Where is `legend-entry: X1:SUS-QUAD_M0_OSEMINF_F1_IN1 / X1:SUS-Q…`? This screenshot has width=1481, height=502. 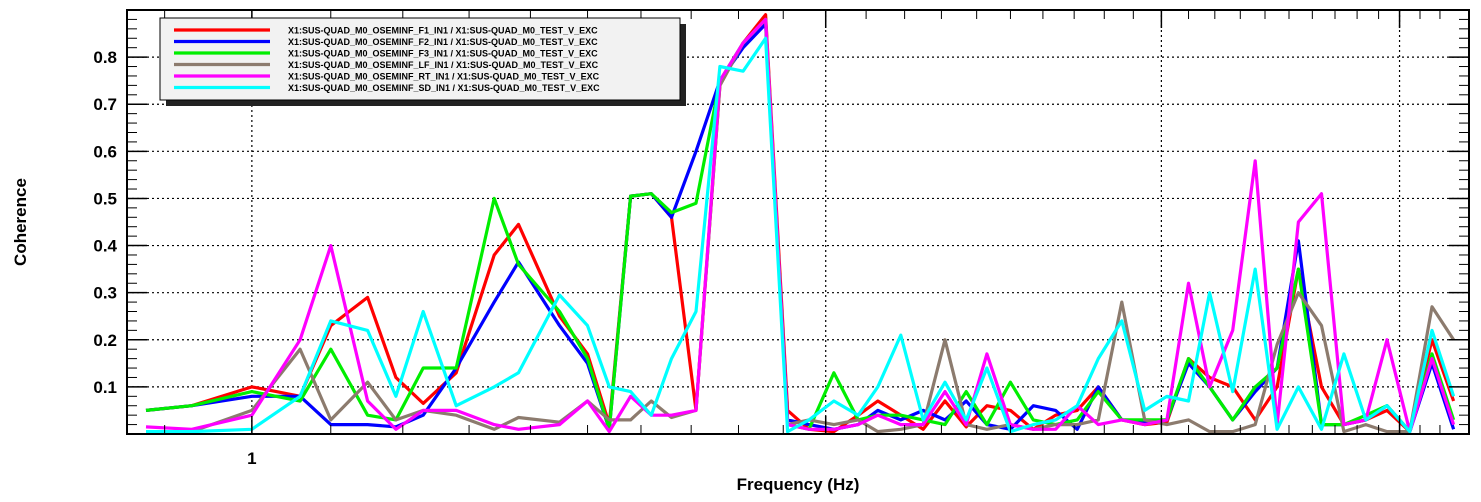 legend-entry: X1:SUS-QUAD_M0_OSEMINF_F1_IN1 / X1:SUS-Q… is located at coordinates (443, 31).